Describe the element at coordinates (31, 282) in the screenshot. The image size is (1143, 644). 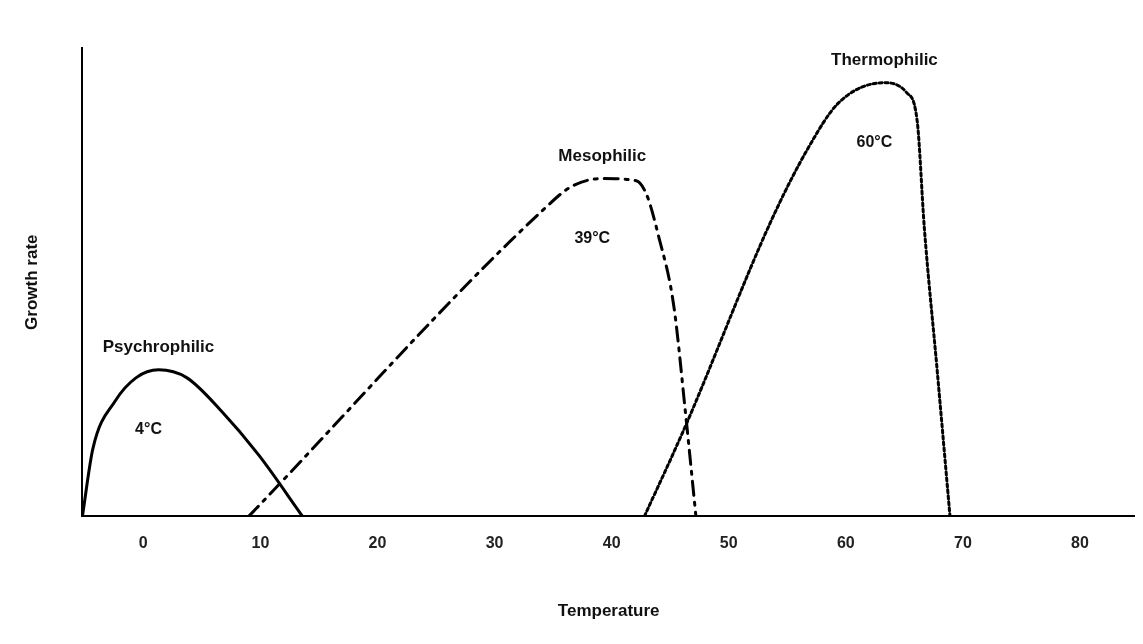
I see `y-axis-title: Growth rate` at that location.